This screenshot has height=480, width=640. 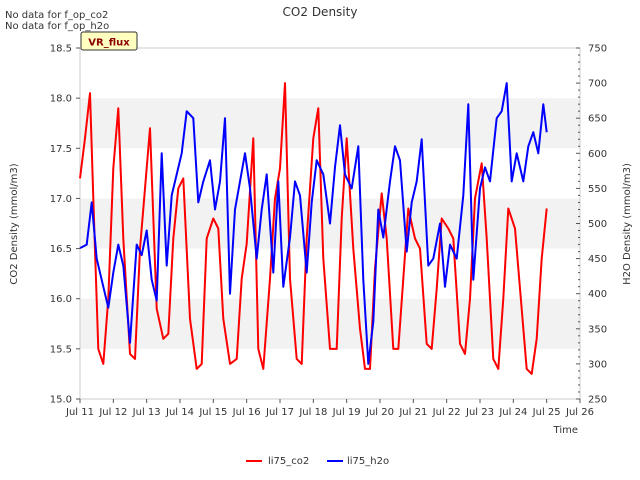 I want to click on left-y-tick-label: 18.0, so click(x=61, y=99).